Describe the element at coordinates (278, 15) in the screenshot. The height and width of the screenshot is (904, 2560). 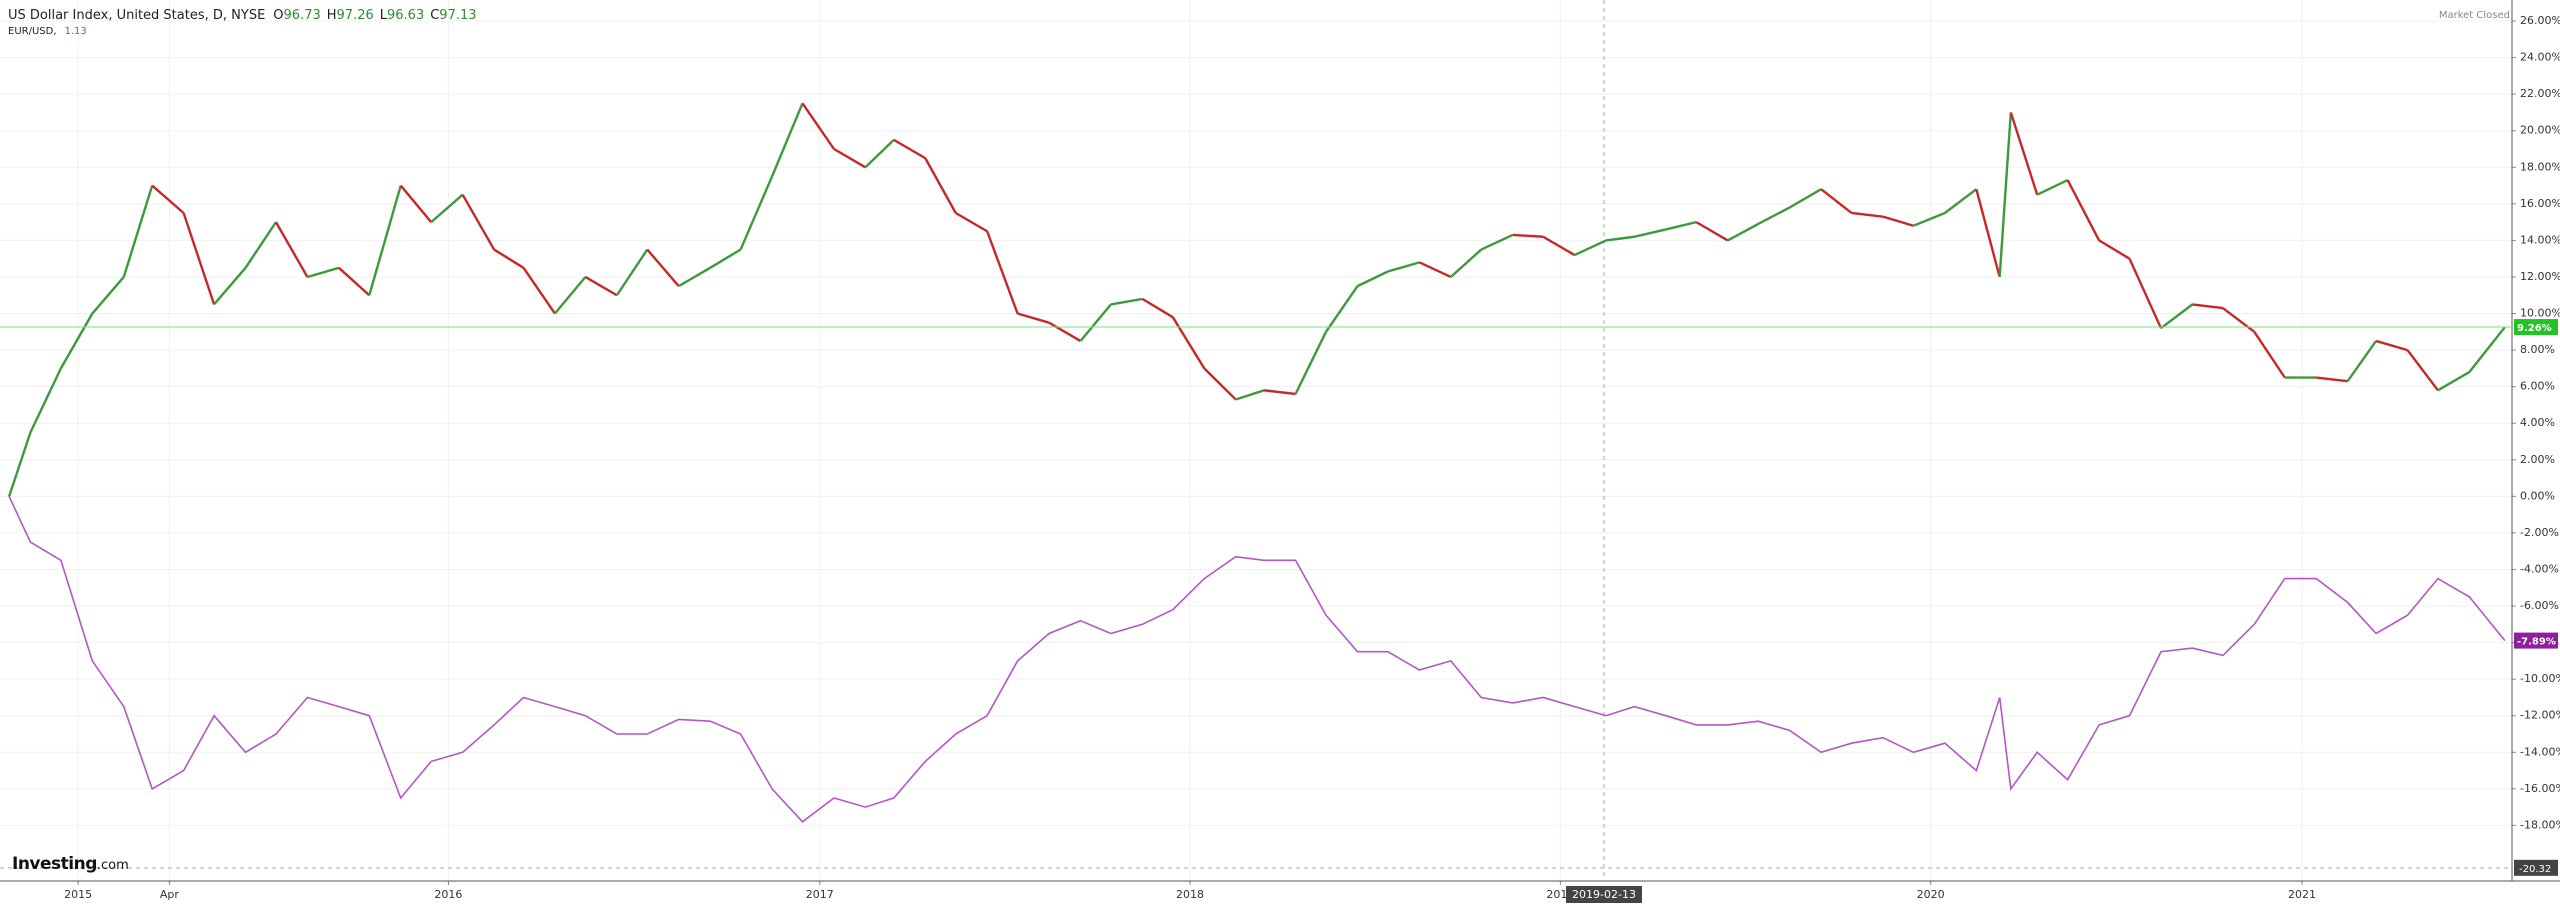
I see `ohlc-label: O` at that location.